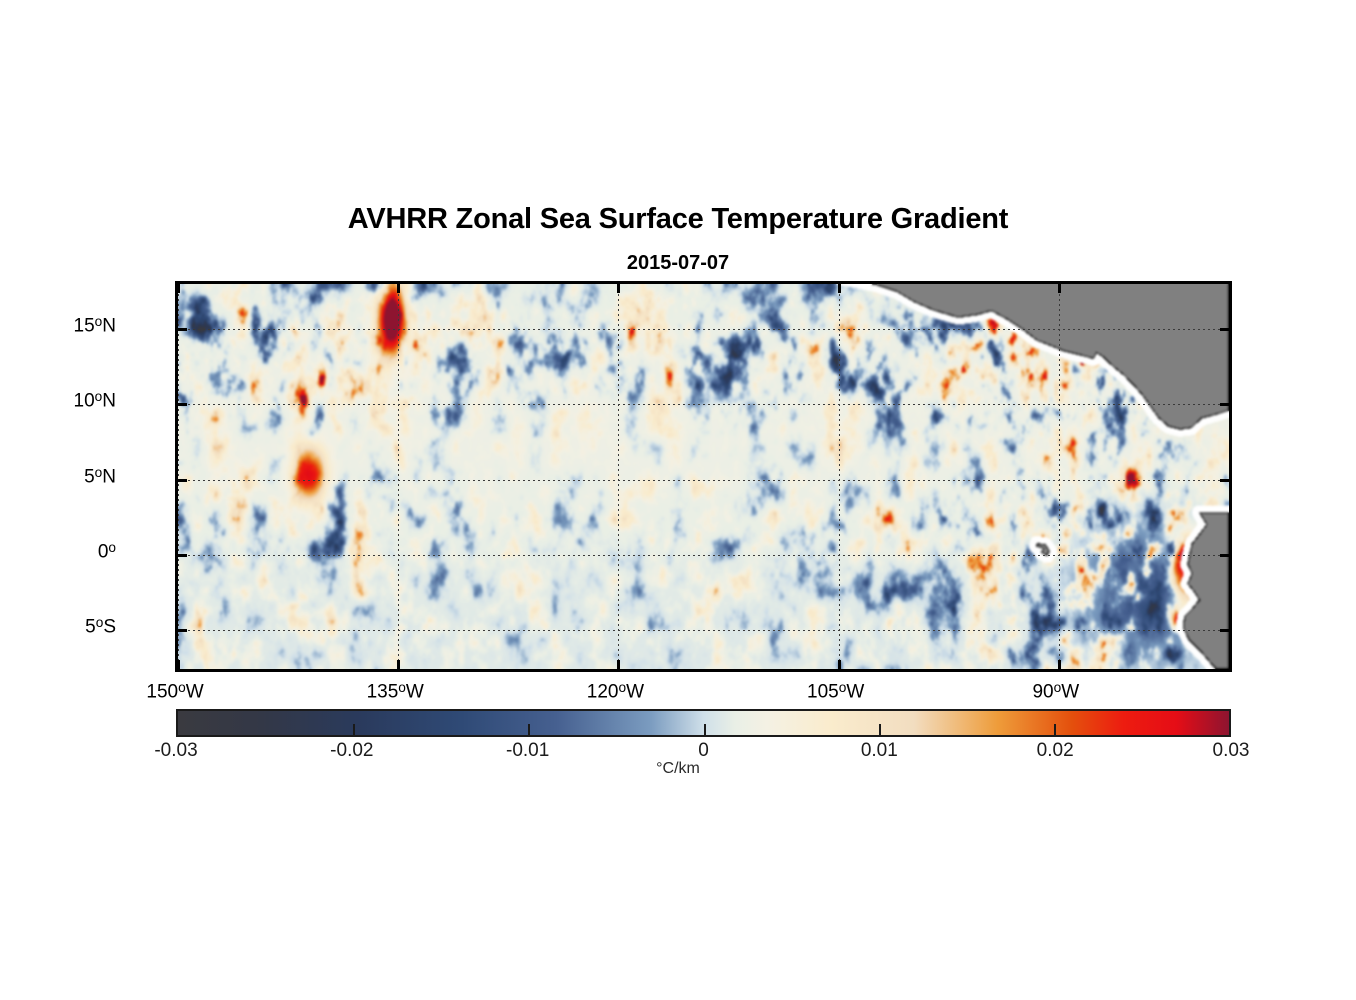 The height and width of the screenshot is (1000, 1356). I want to click on tick-lat-10-l, so click(182, 405).